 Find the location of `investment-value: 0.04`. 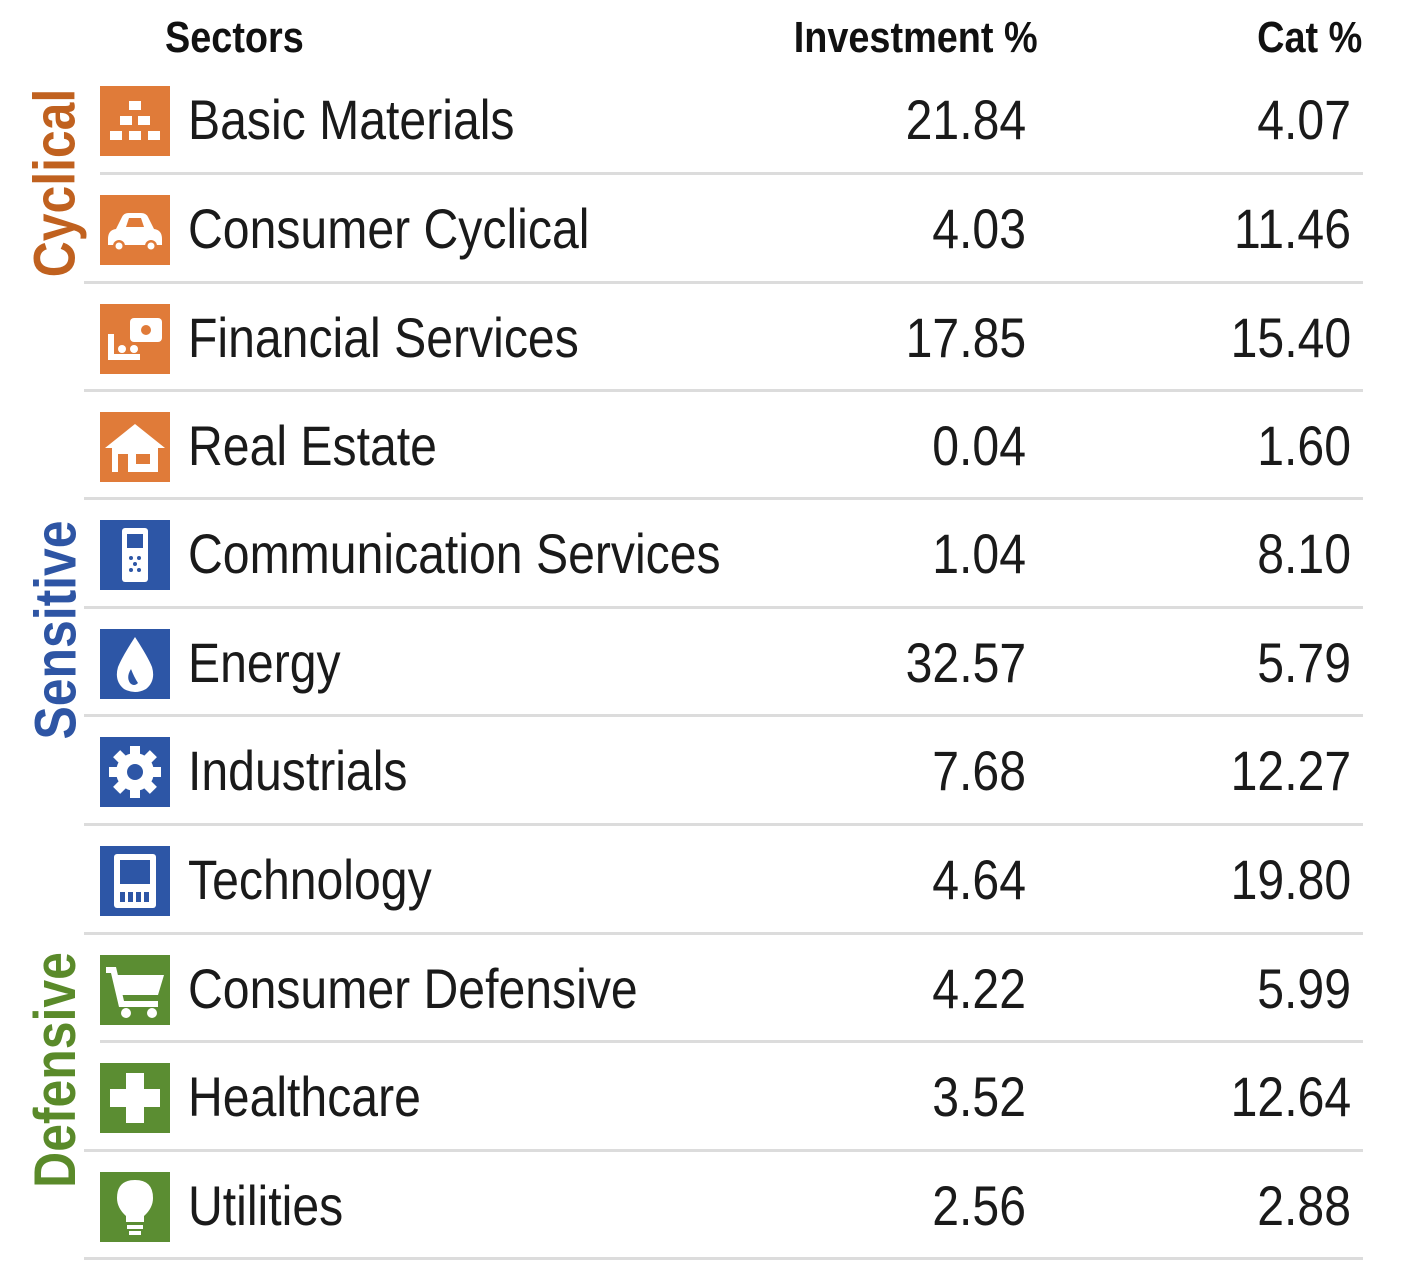

investment-value: 0.04 is located at coordinates (979, 445).